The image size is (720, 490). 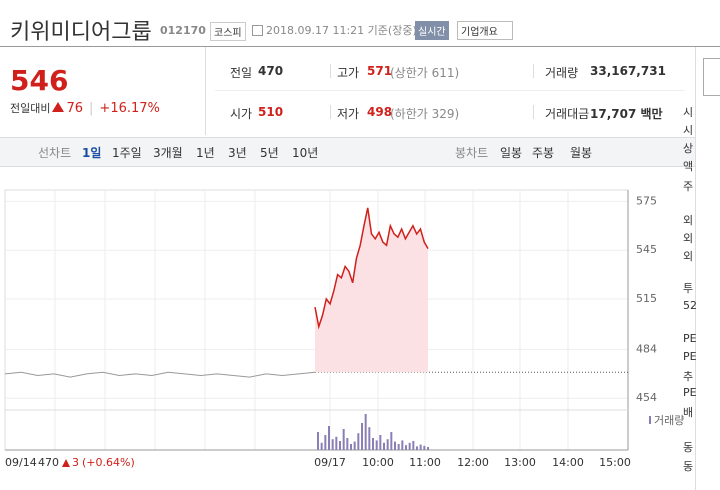 I want to click on sidebar-text: 액, so click(x=688, y=166).